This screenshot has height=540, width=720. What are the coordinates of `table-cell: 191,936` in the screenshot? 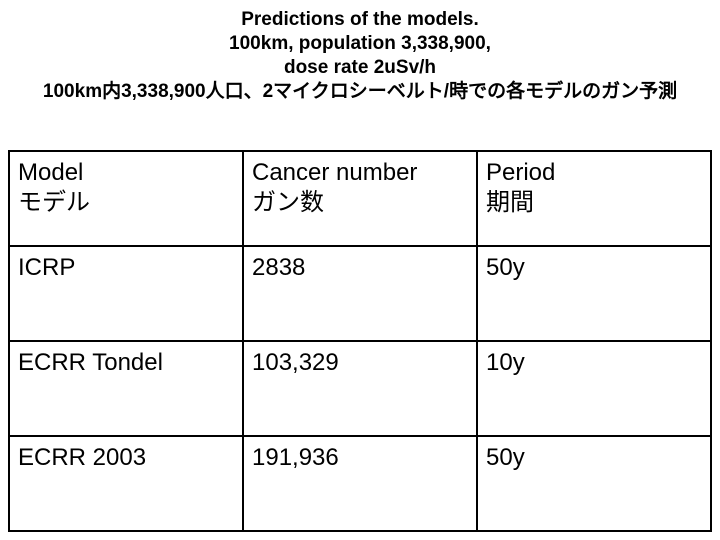 It's located at (360, 483).